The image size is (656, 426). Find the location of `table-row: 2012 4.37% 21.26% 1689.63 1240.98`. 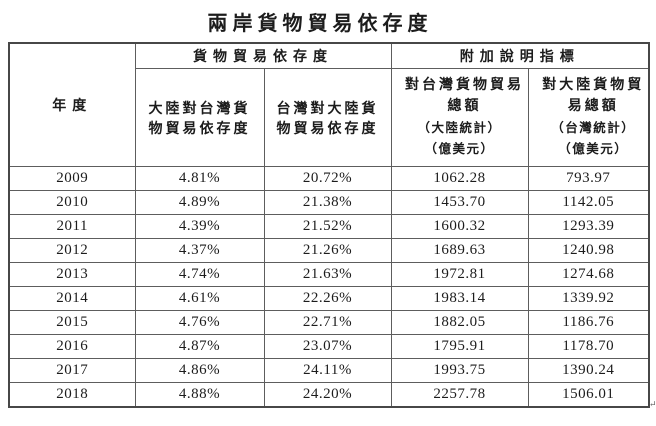

table-row: 2012 4.37% 21.26% 1689.63 1240.98 is located at coordinates (329, 250).